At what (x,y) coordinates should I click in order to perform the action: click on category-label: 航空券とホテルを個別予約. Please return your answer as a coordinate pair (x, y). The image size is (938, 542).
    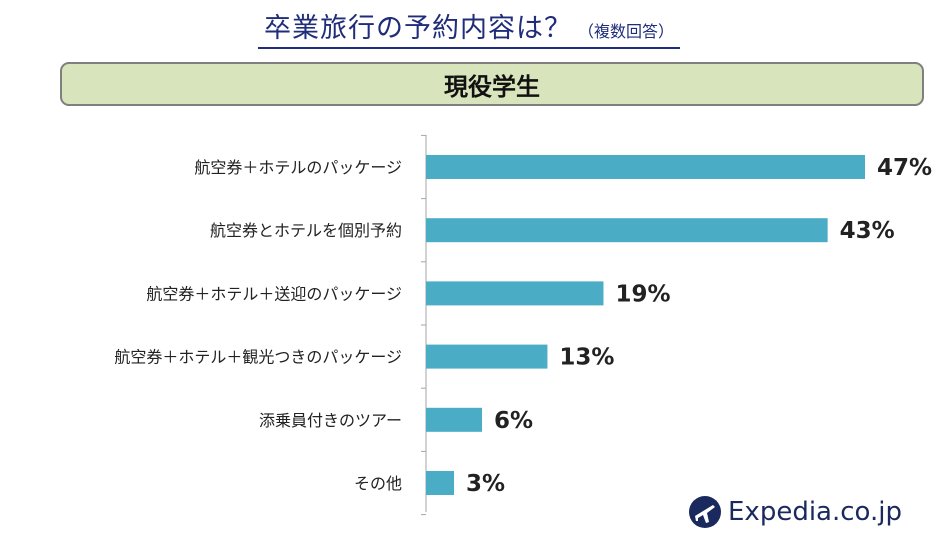
    Looking at the image, I should click on (306, 230).